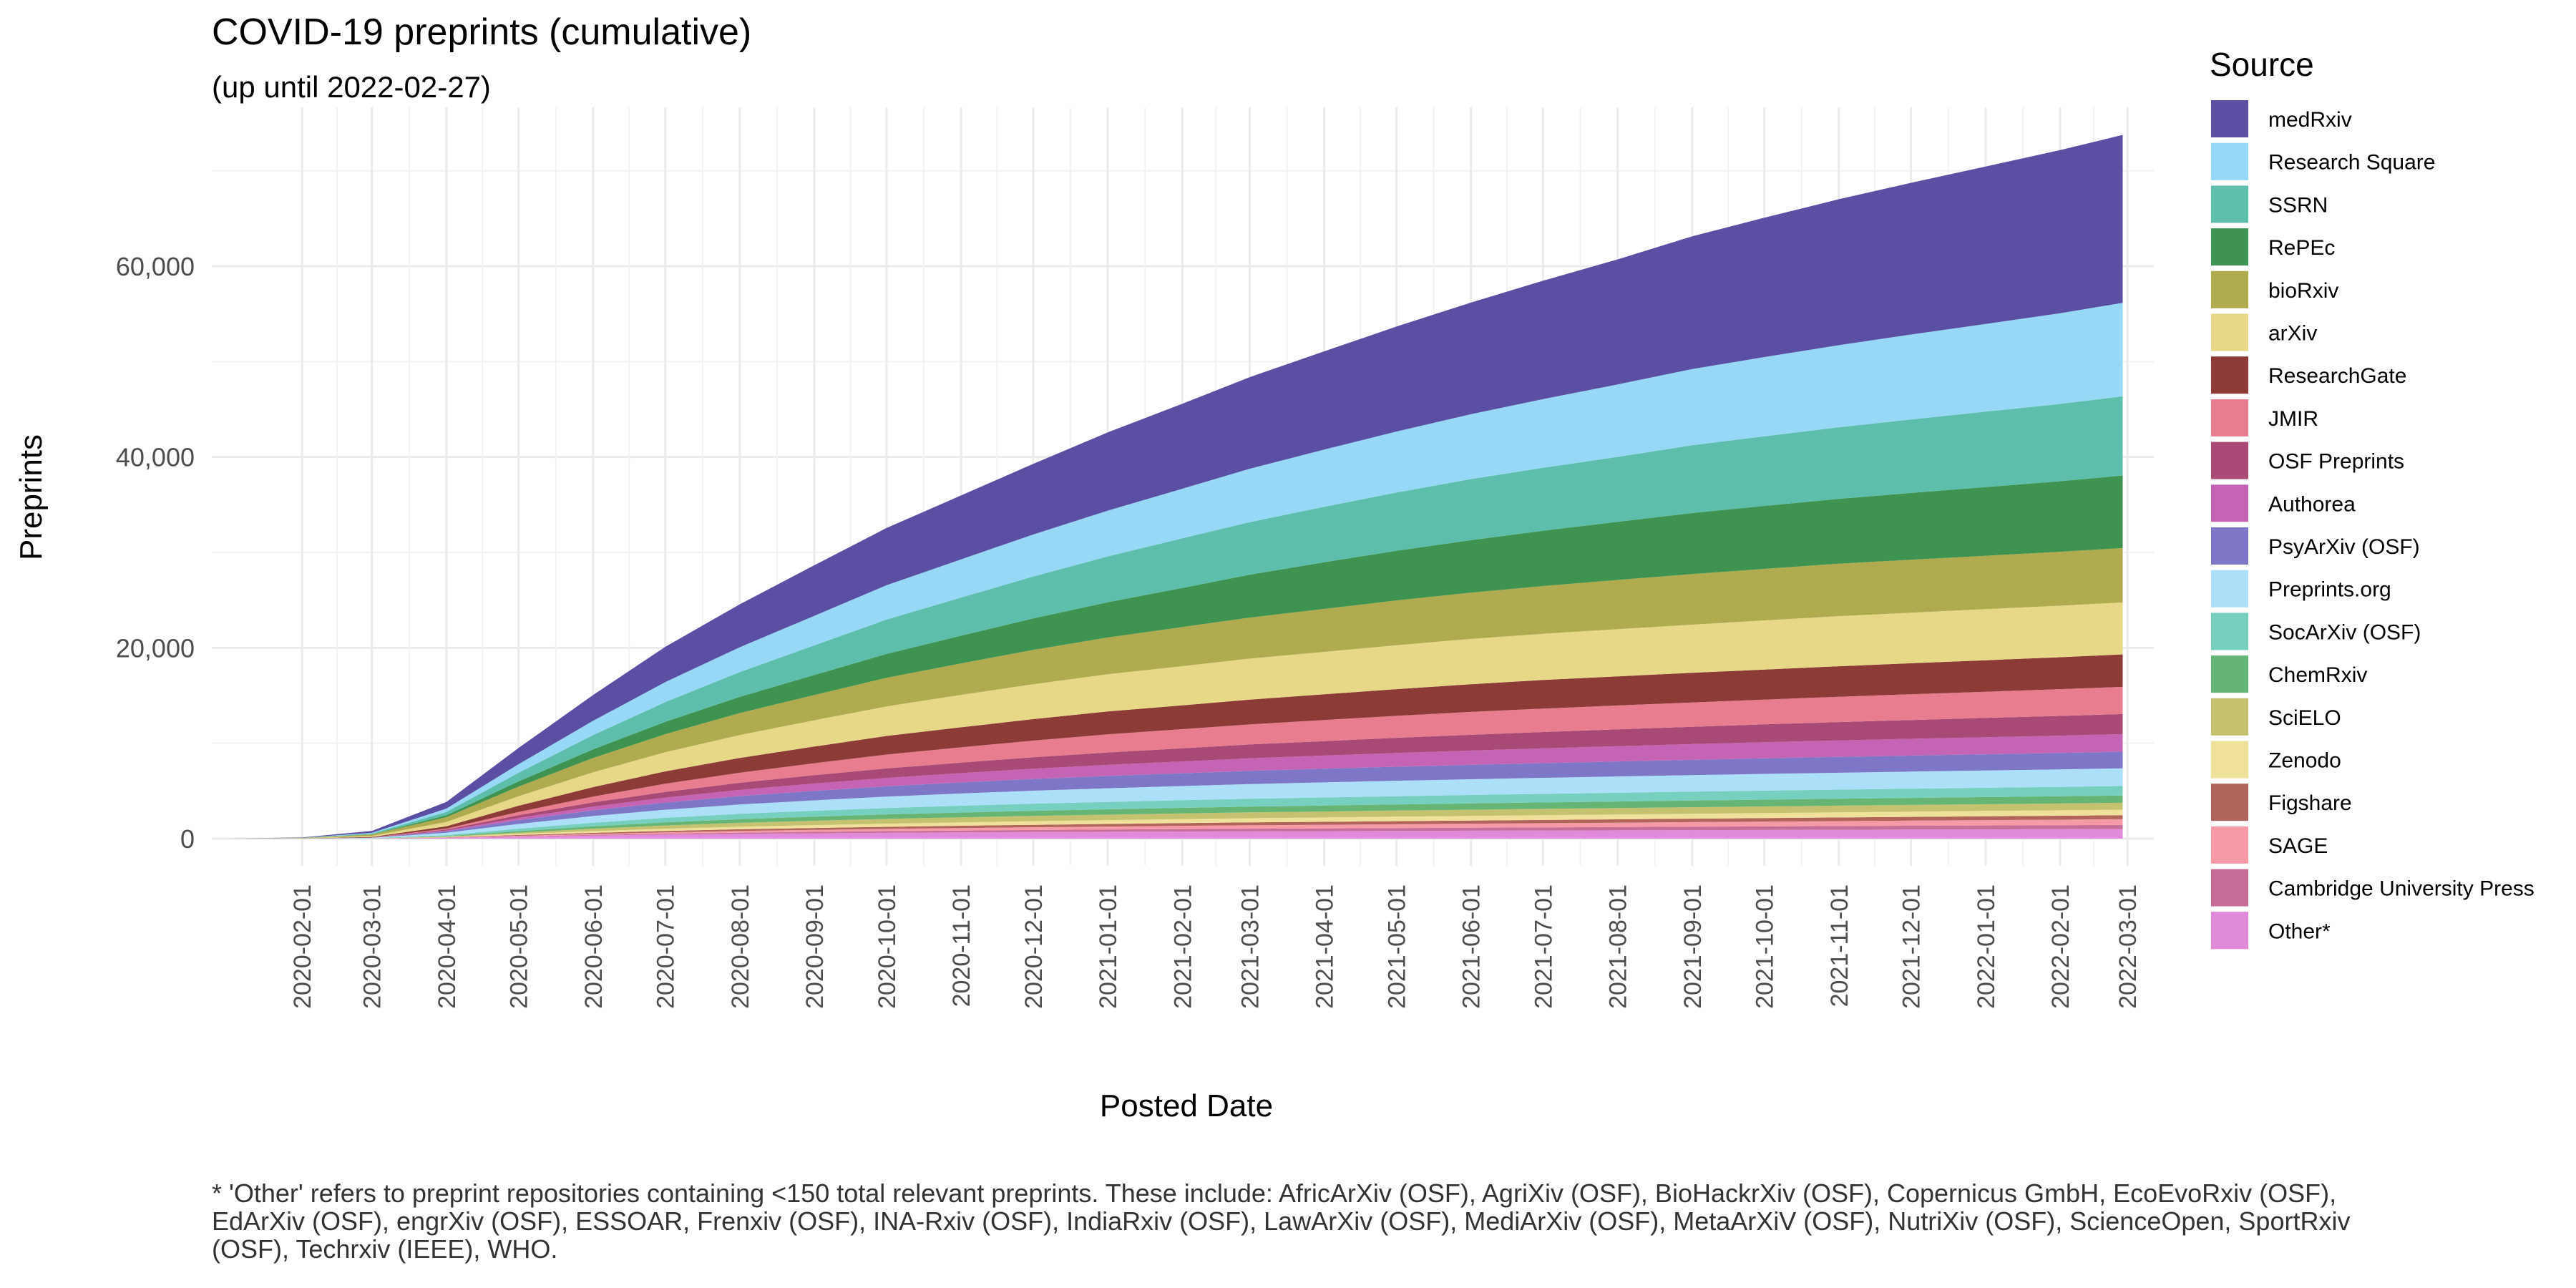  What do you see at coordinates (302, 946) in the screenshot?
I see `x-tick-label: 2020-02-01` at bounding box center [302, 946].